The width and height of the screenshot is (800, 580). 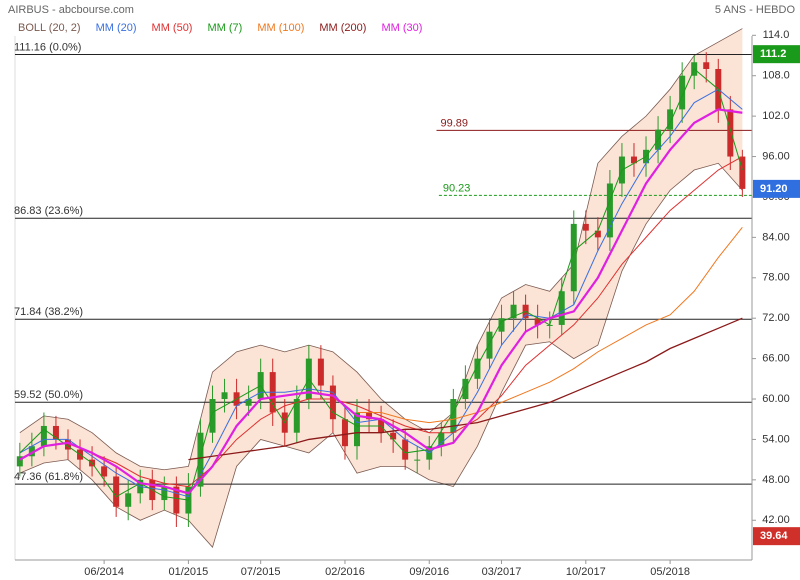 What do you see at coordinates (261, 572) in the screenshot?
I see `x-tick-label: 07/2015` at bounding box center [261, 572].